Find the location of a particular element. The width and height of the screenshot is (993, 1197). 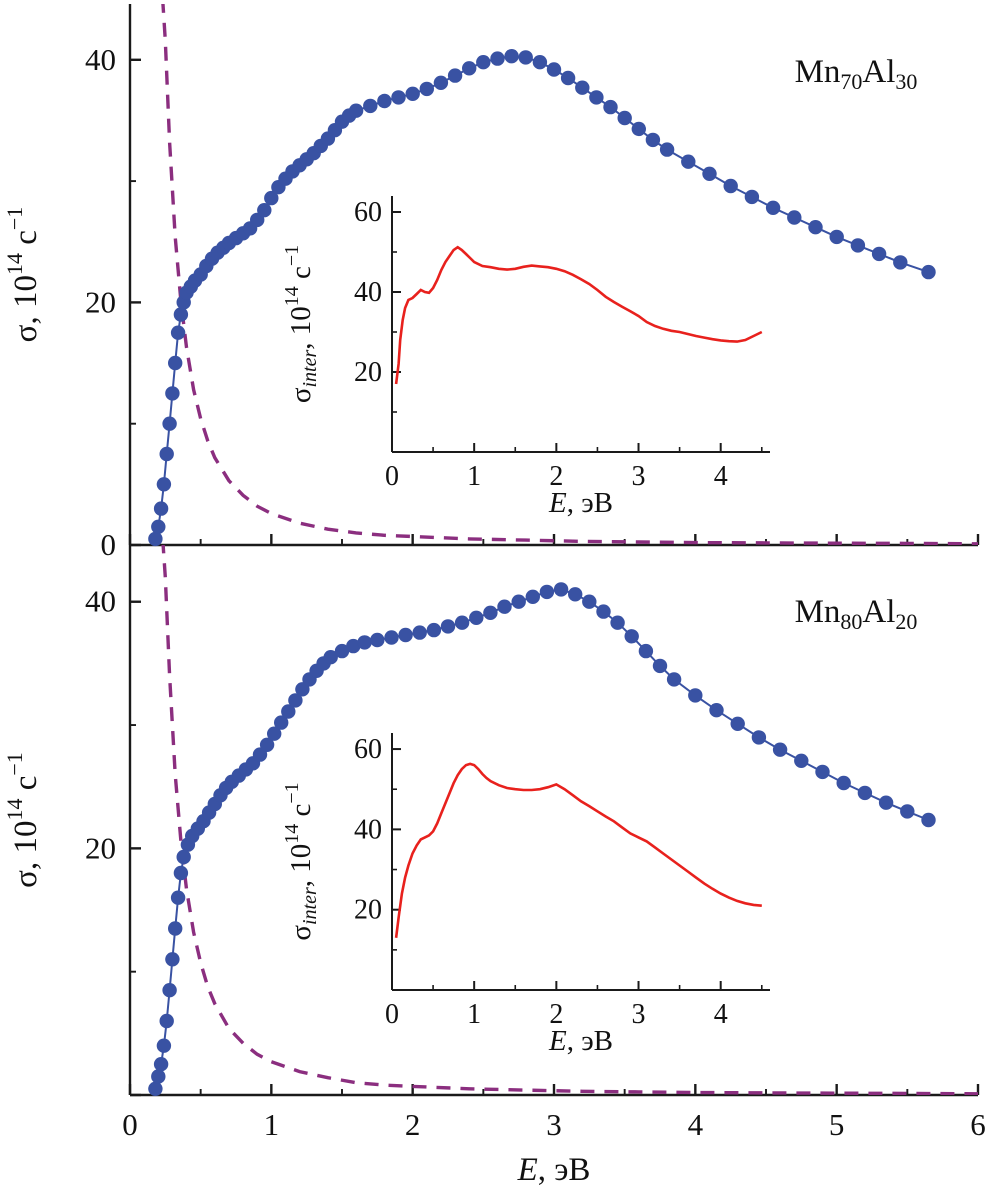

main-x-tick-label: 0 is located at coordinates (130, 1124).